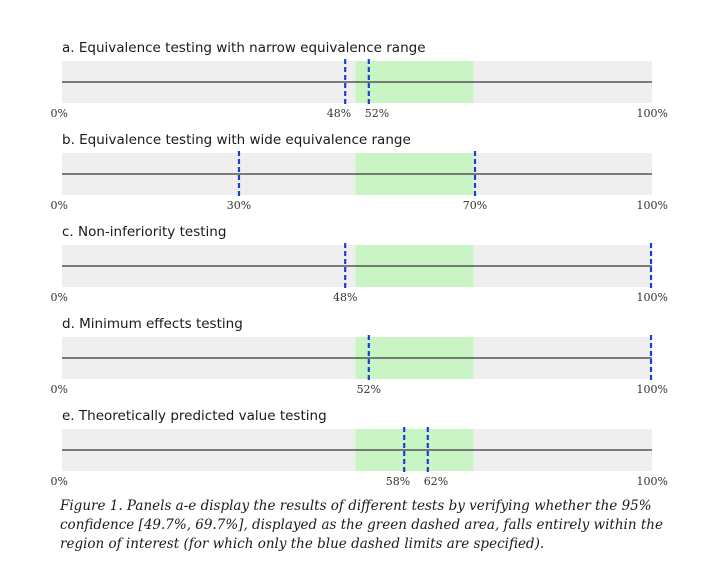 This screenshot has width=720, height=580. Describe the element at coordinates (59, 297) in the screenshot. I see `panel-c-tick-label: 0%` at that location.